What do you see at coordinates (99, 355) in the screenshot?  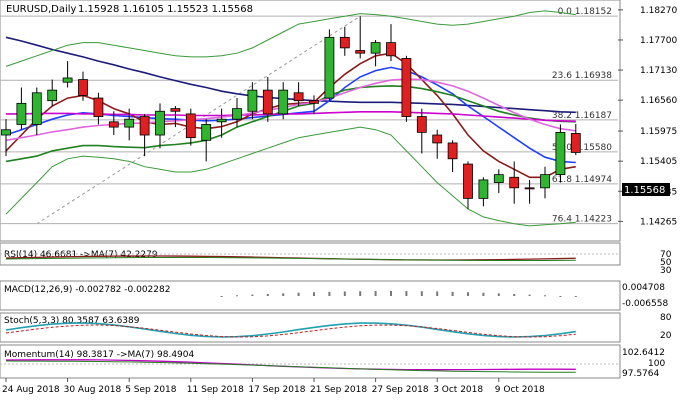 I see `momentum-label: Momentum(14) 98.3817 ->MA(7) 98.4904` at bounding box center [99, 355].